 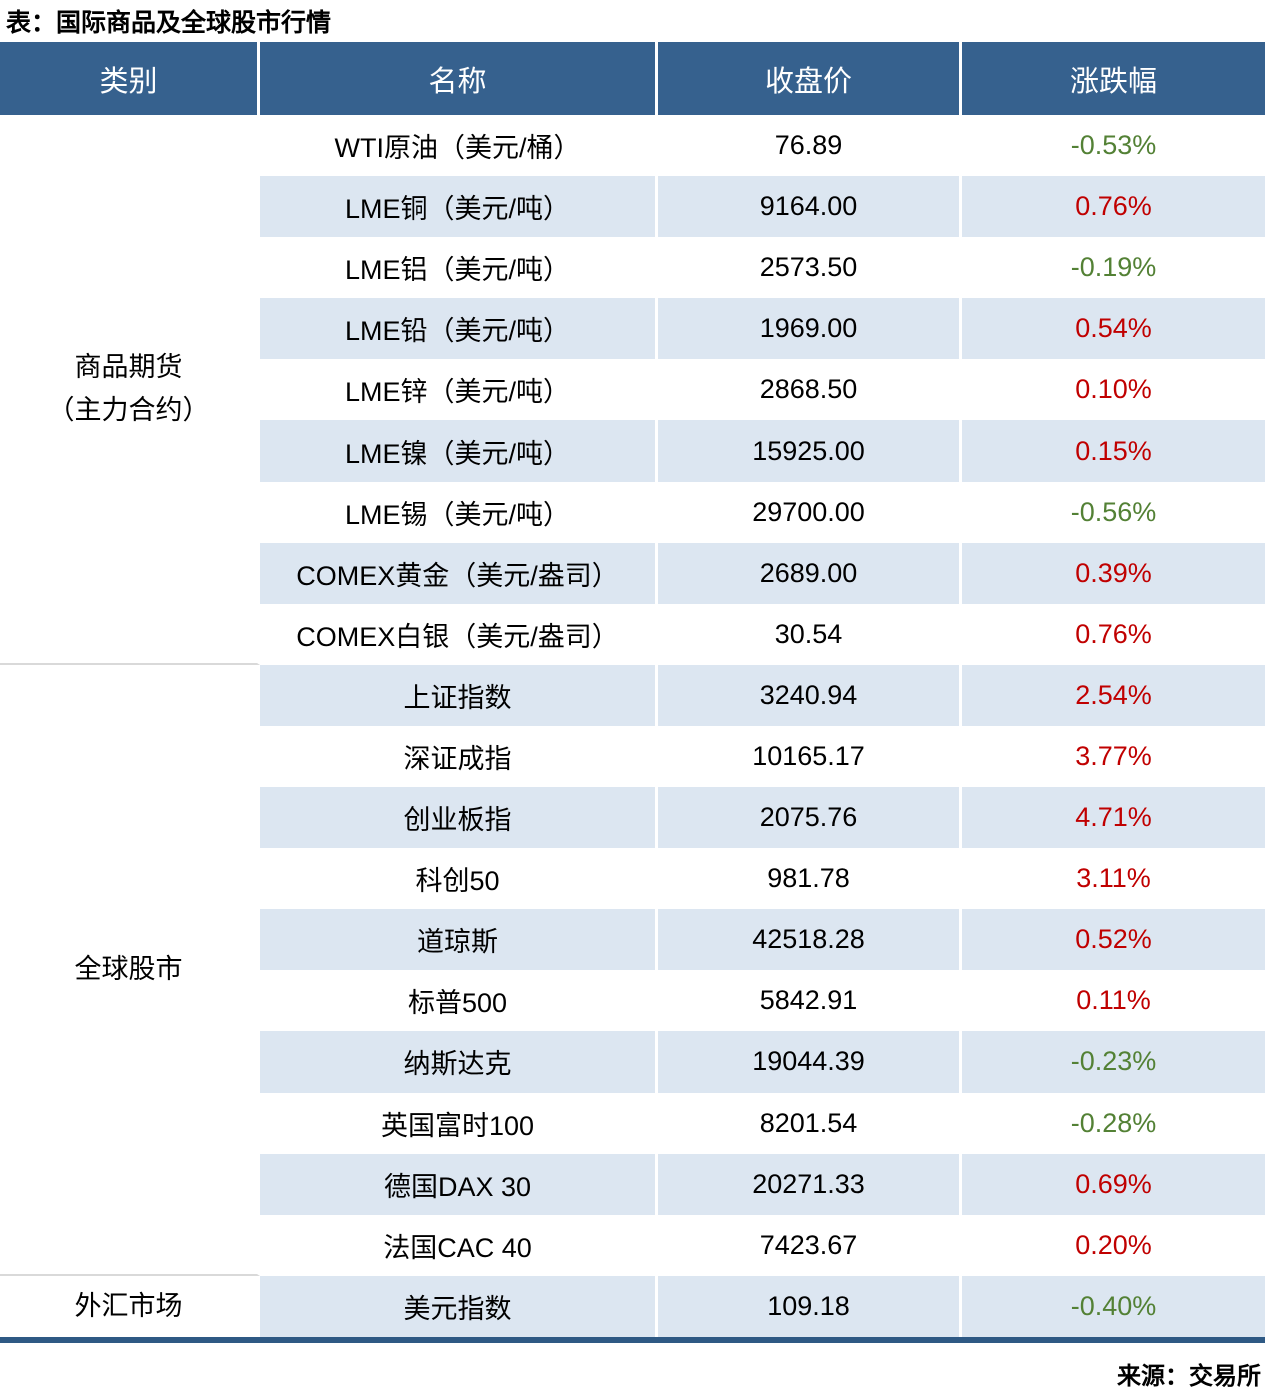 I want to click on instrument-name: 道琼斯, so click(x=459, y=940).